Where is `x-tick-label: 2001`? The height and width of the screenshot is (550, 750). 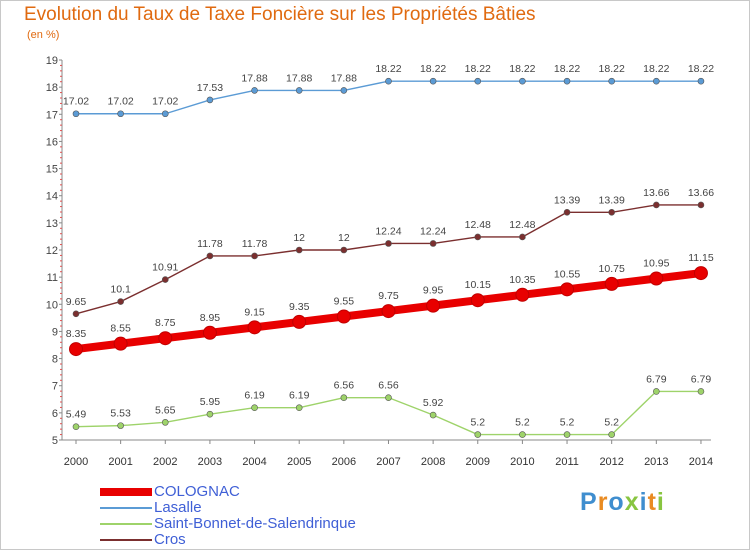
x-tick-label: 2001 is located at coordinates (120, 462).